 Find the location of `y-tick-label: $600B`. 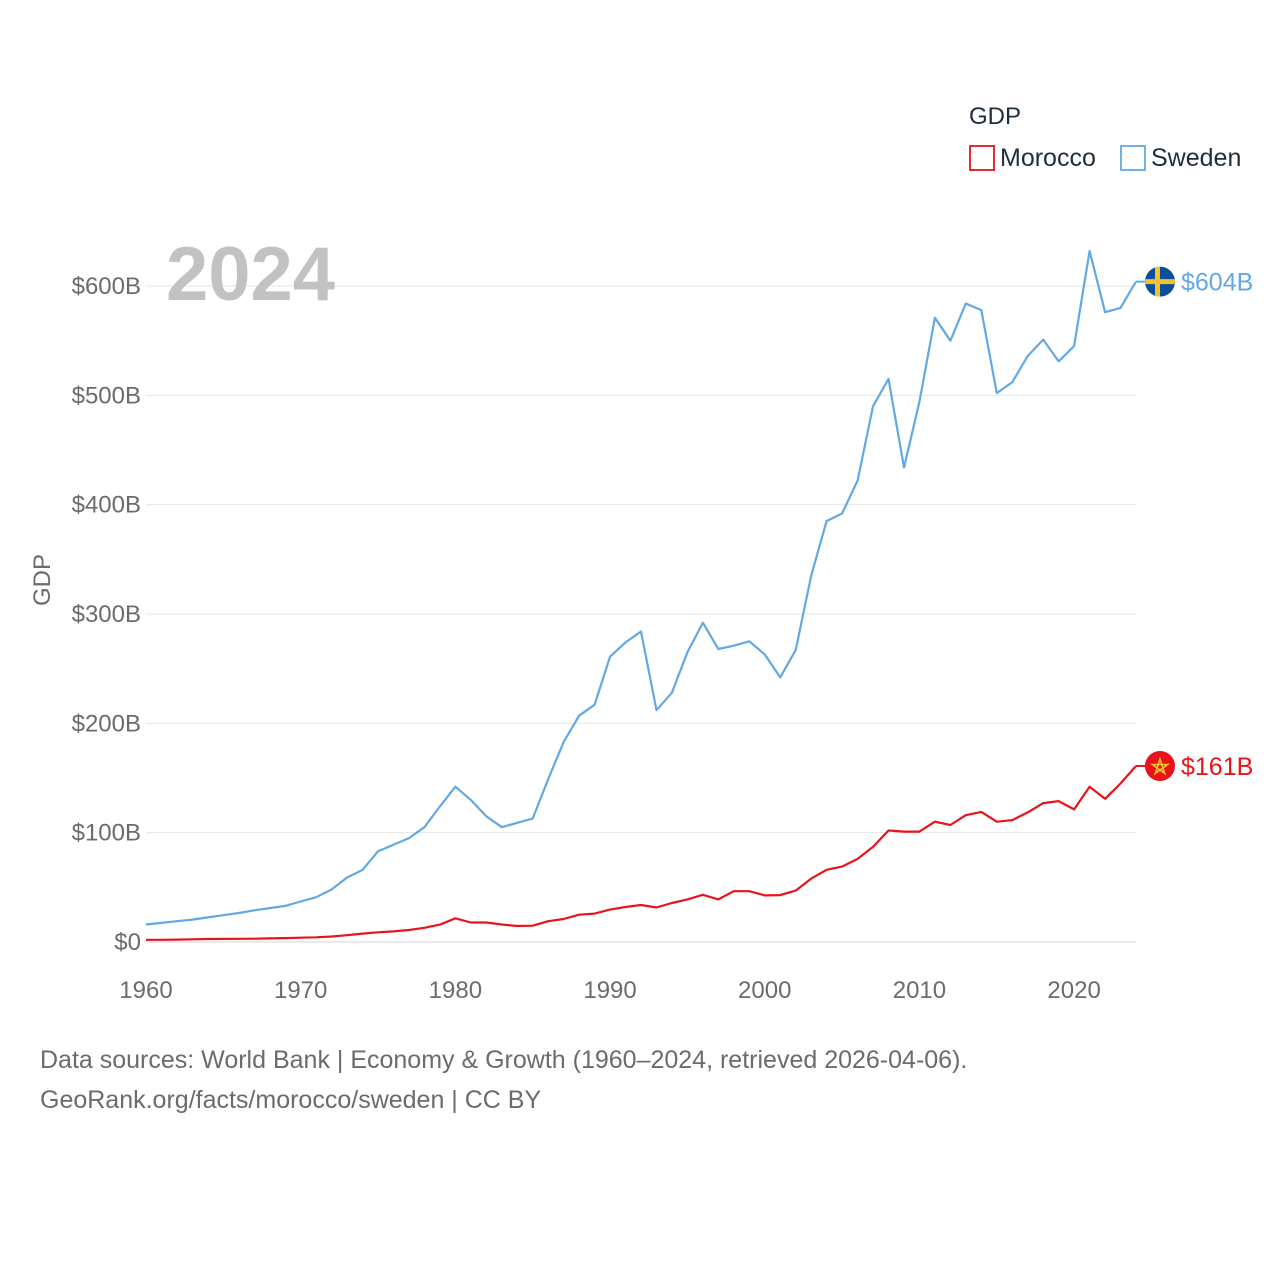

y-tick-label: $600B is located at coordinates (106, 286).